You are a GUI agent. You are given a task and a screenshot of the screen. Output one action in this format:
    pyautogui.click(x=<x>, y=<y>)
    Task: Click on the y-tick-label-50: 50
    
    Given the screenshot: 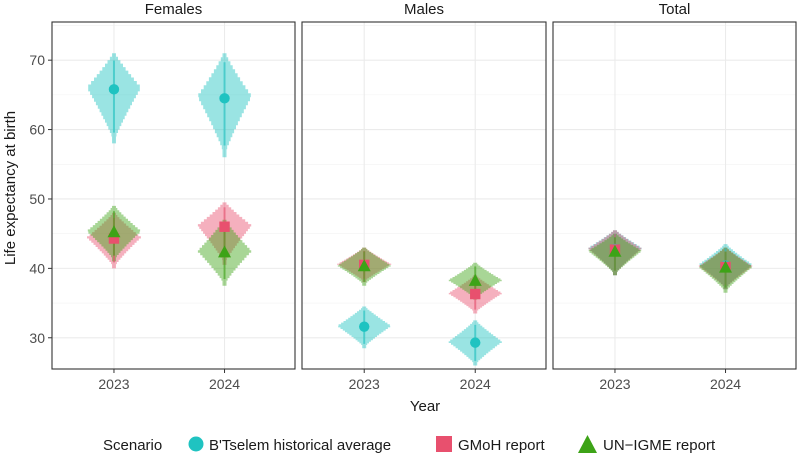 What is the action you would take?
    pyautogui.click(x=37, y=199)
    